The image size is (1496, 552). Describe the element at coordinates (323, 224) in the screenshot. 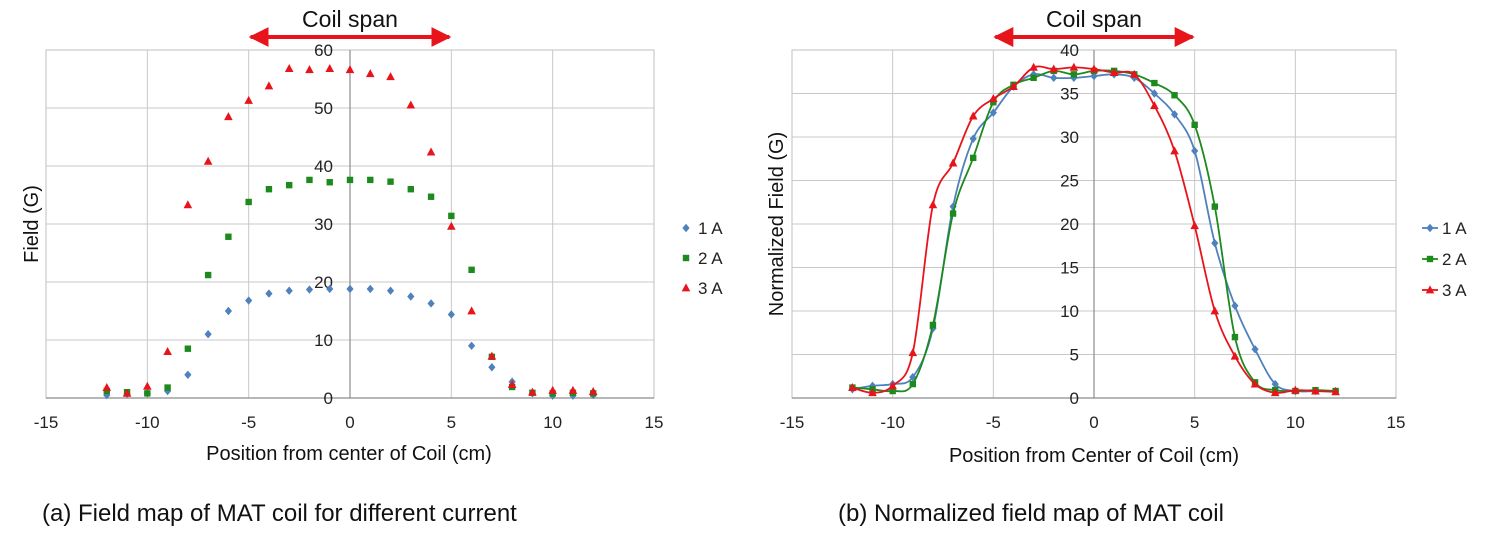

I see `chart-a-y-tick-label: 30` at that location.